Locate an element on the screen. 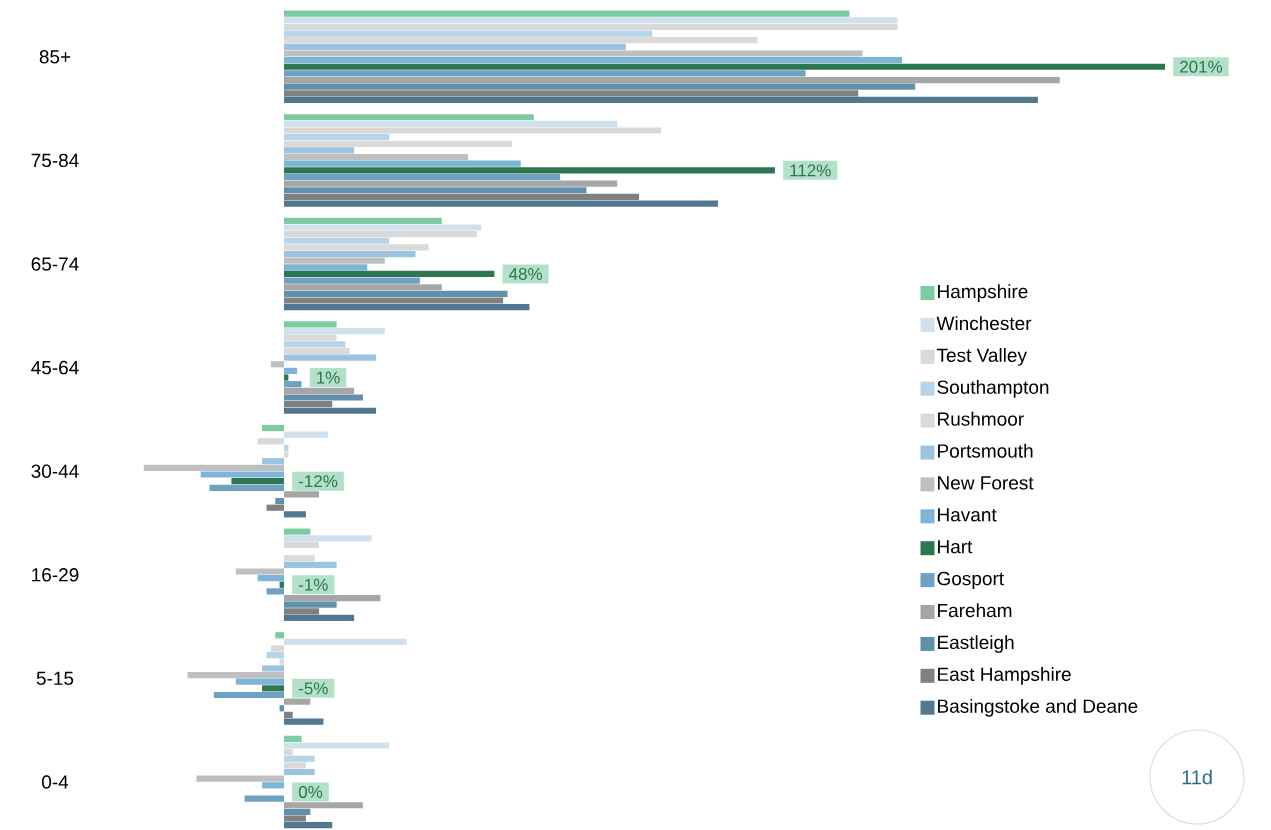  data-label: -1% is located at coordinates (313, 584).